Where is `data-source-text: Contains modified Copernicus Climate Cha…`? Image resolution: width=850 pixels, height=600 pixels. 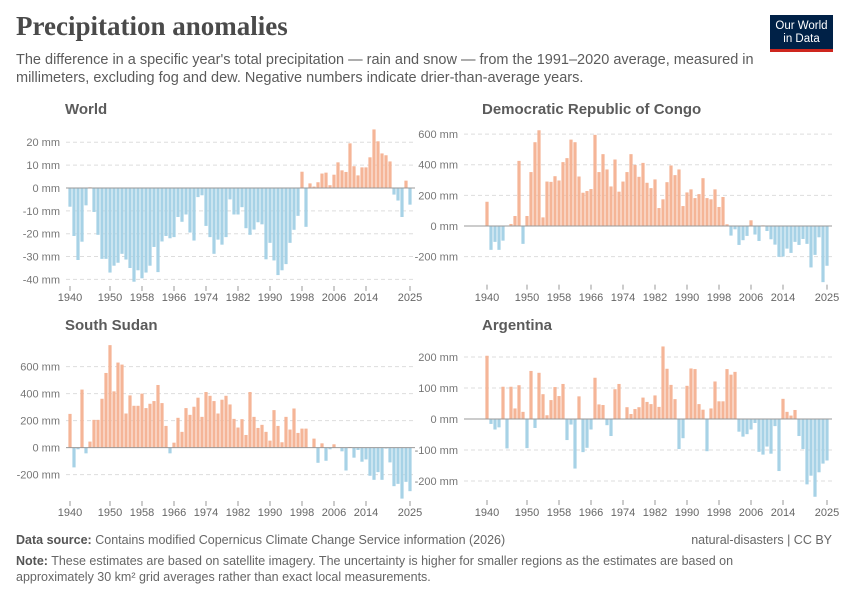
data-source-text: Contains modified Copernicus Climate Cha… is located at coordinates (300, 540).